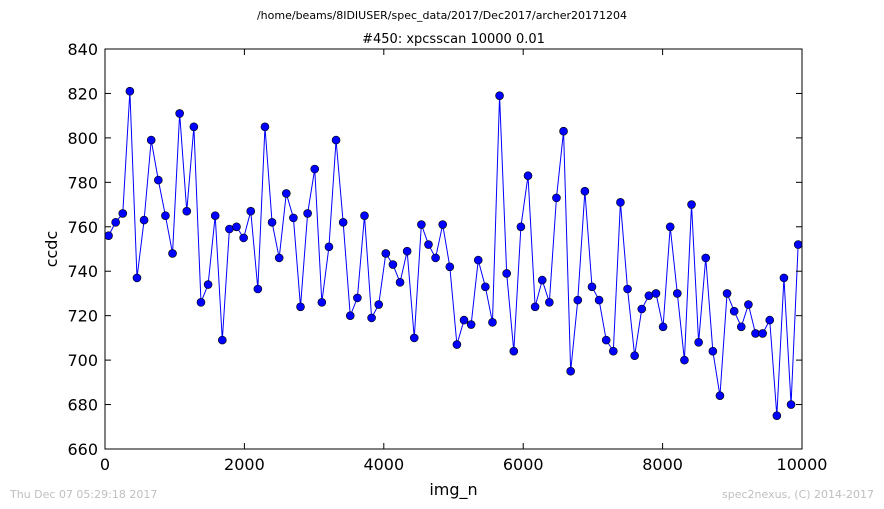  Describe the element at coordinates (244, 464) in the screenshot. I see `x-tick-label: 2000` at that location.